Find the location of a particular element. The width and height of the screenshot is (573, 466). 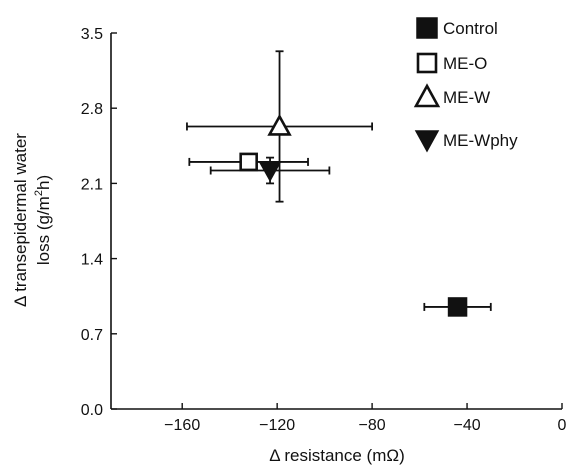

x-tick-label: −160 is located at coordinates (182, 425).